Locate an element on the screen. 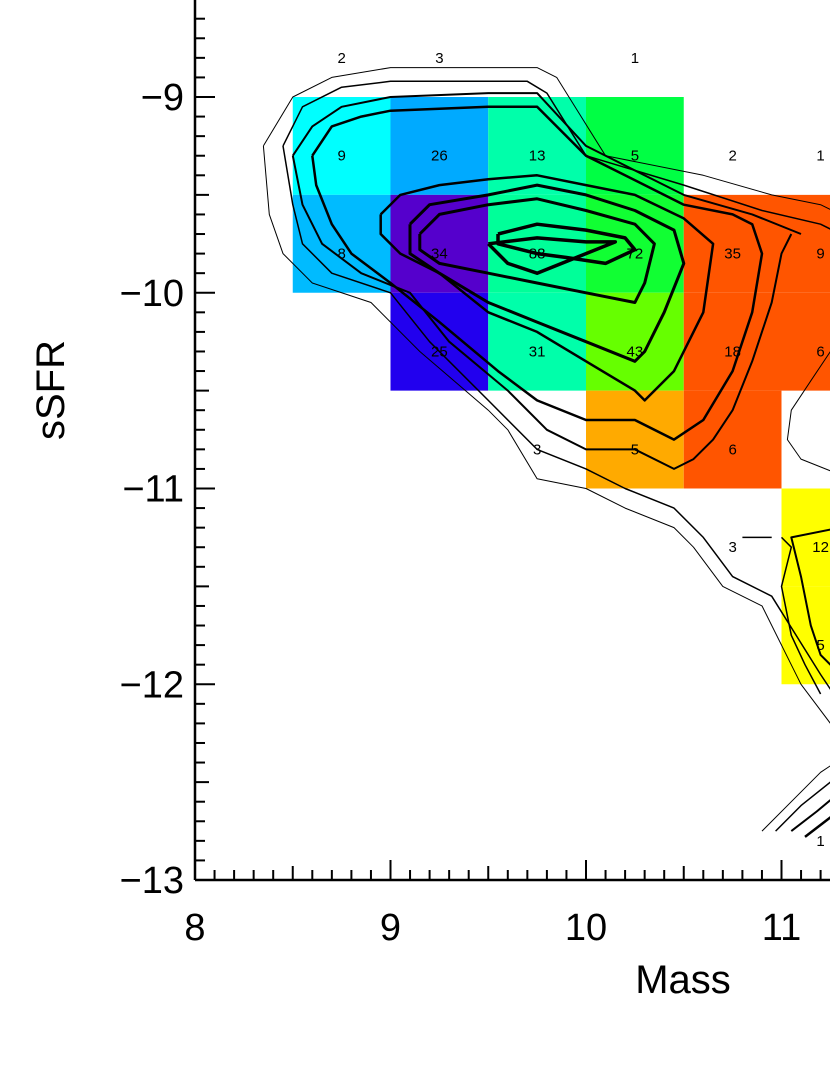 The image size is (830, 1075). y-tick-label: −13 is located at coordinates (152, 881).